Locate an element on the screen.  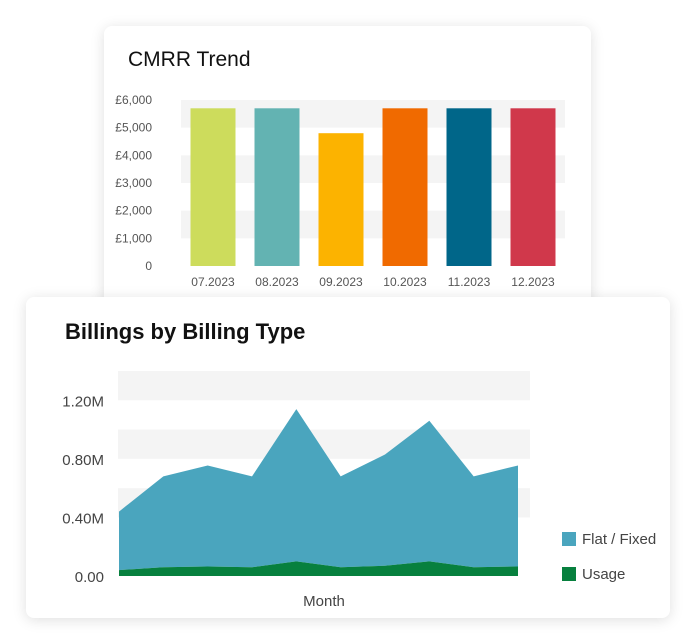
bar-07.2023 is located at coordinates (213, 187).